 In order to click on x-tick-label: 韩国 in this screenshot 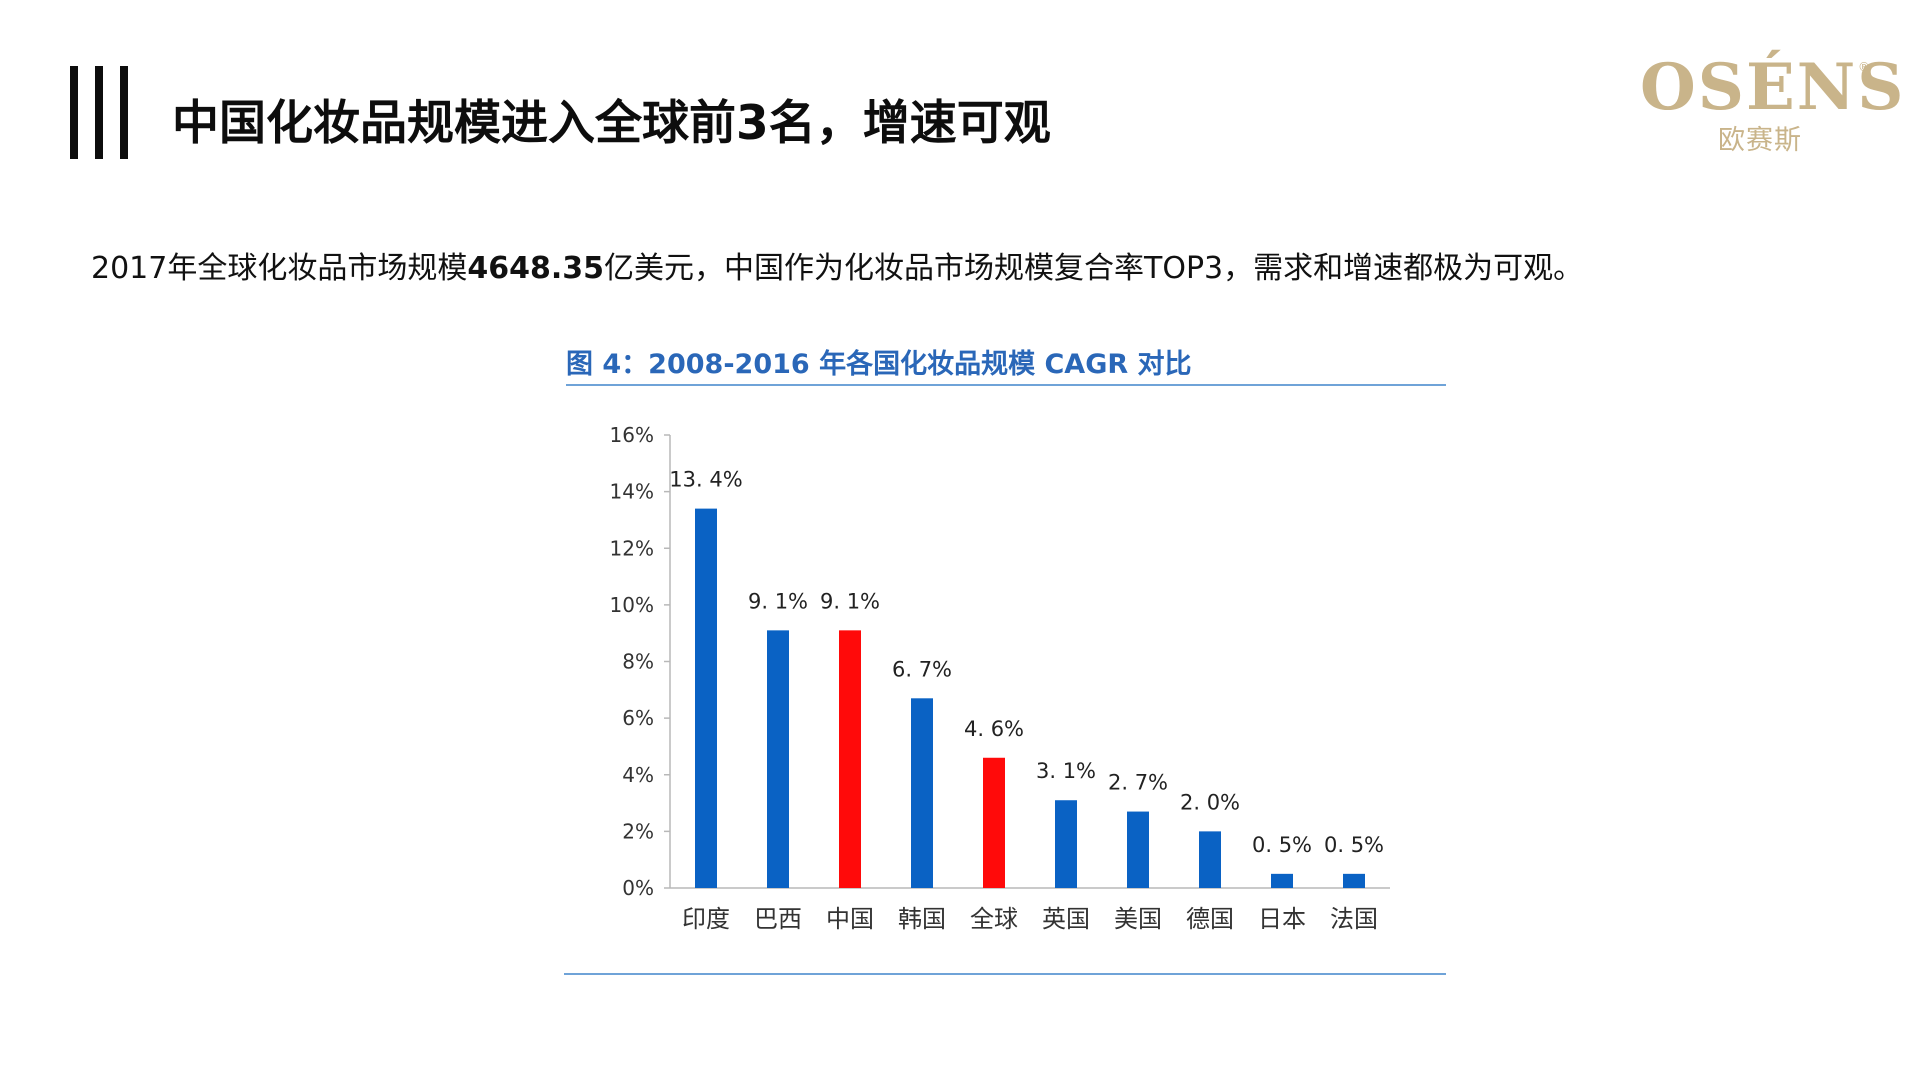, I will do `click(922, 919)`.